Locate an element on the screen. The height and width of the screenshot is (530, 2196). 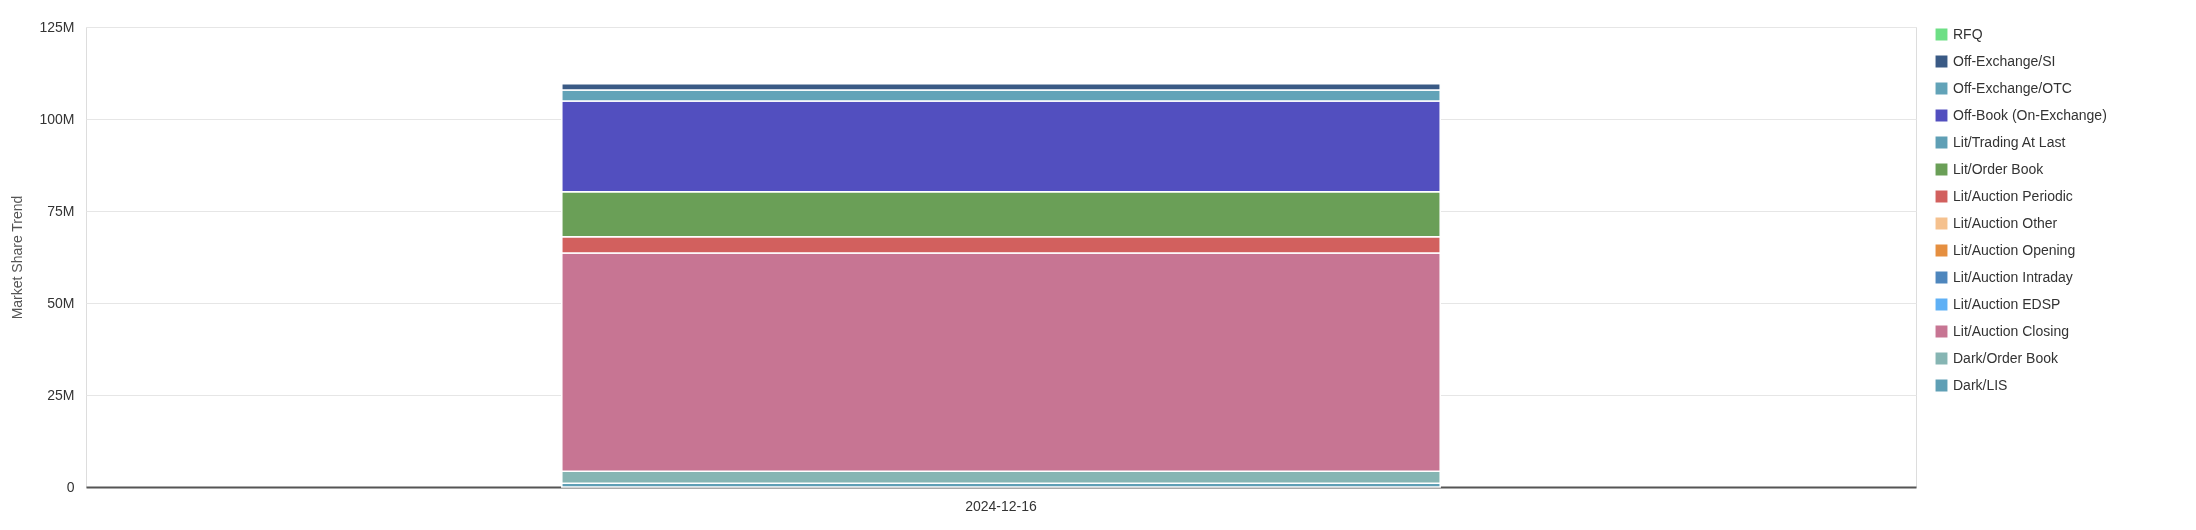
y-tick-label: 100M is located at coordinates (57, 118).